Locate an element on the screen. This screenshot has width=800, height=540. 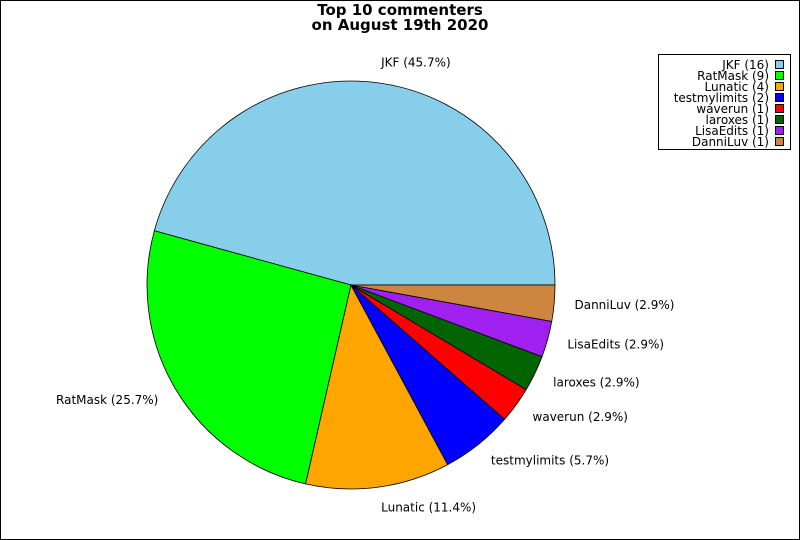
legend-entry-testmylimits: testmylimits (2) is located at coordinates (728, 97).